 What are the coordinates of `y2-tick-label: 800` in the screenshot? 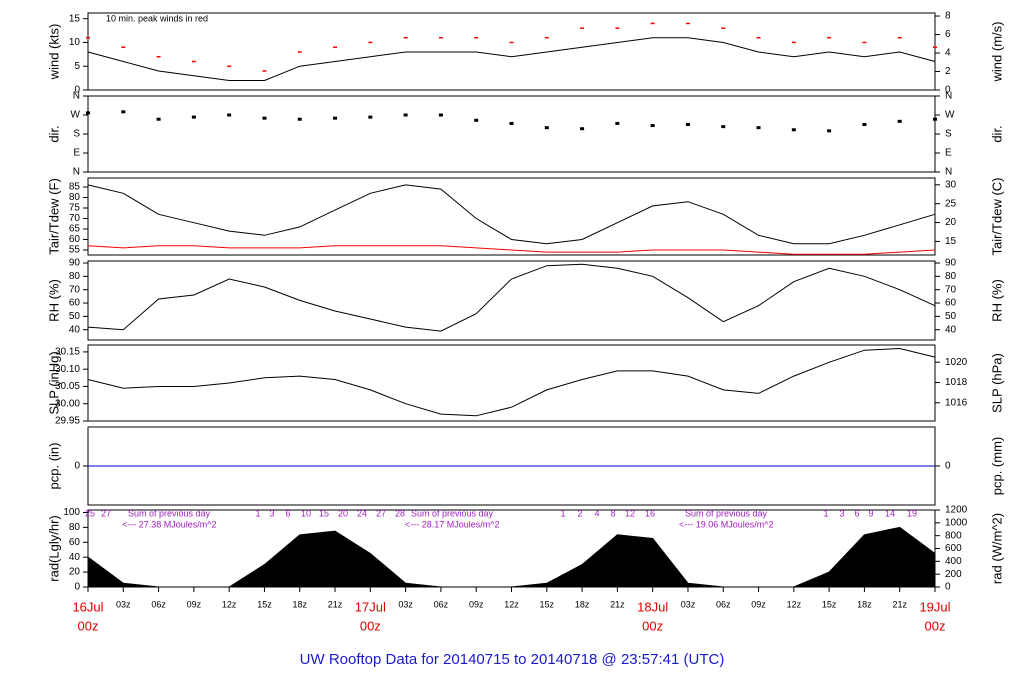 It's located at (953, 535).